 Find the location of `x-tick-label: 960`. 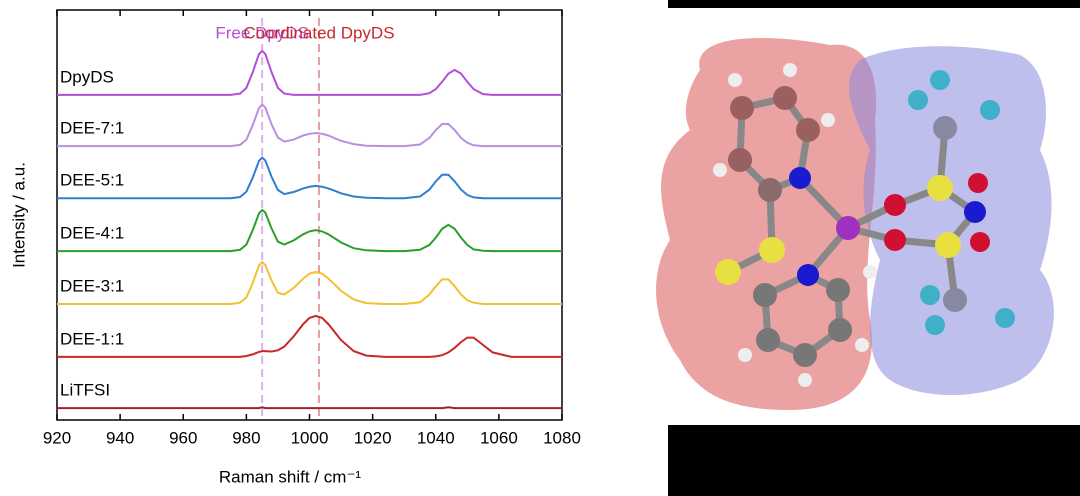

x-tick-label: 960 is located at coordinates (183, 437).